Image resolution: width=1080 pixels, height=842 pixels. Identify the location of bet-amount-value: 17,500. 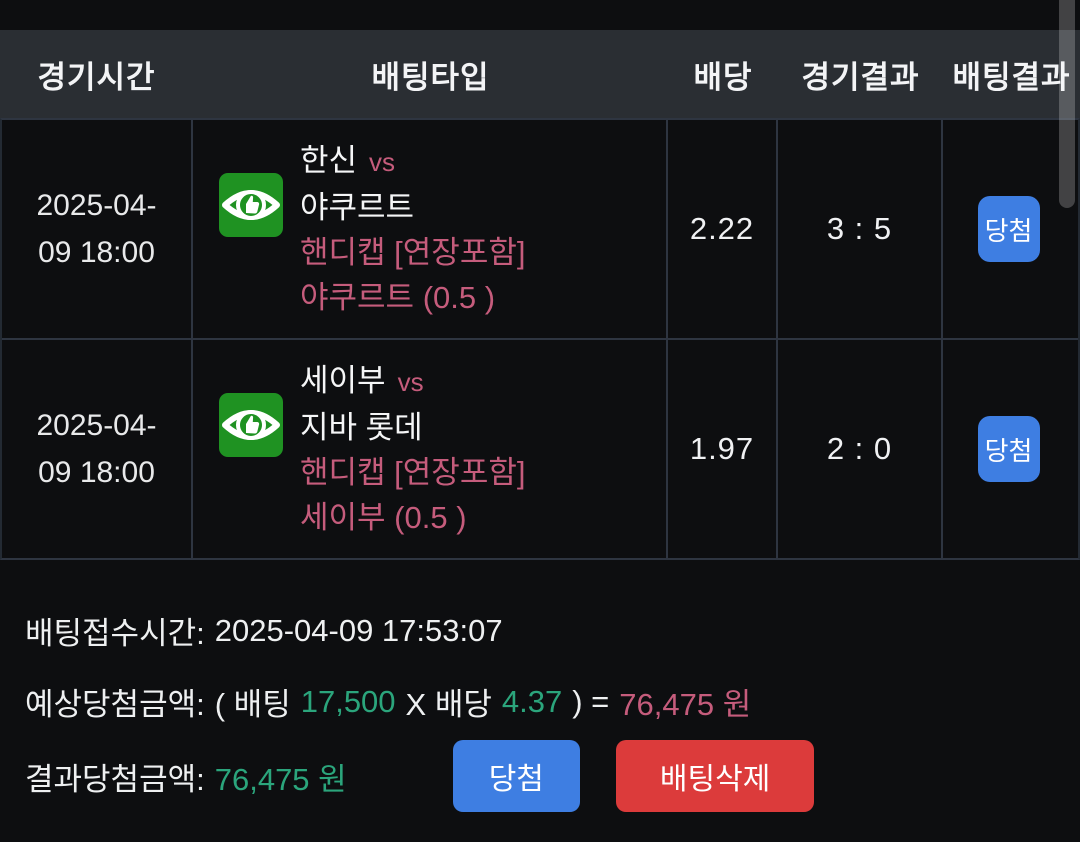
(348, 701).